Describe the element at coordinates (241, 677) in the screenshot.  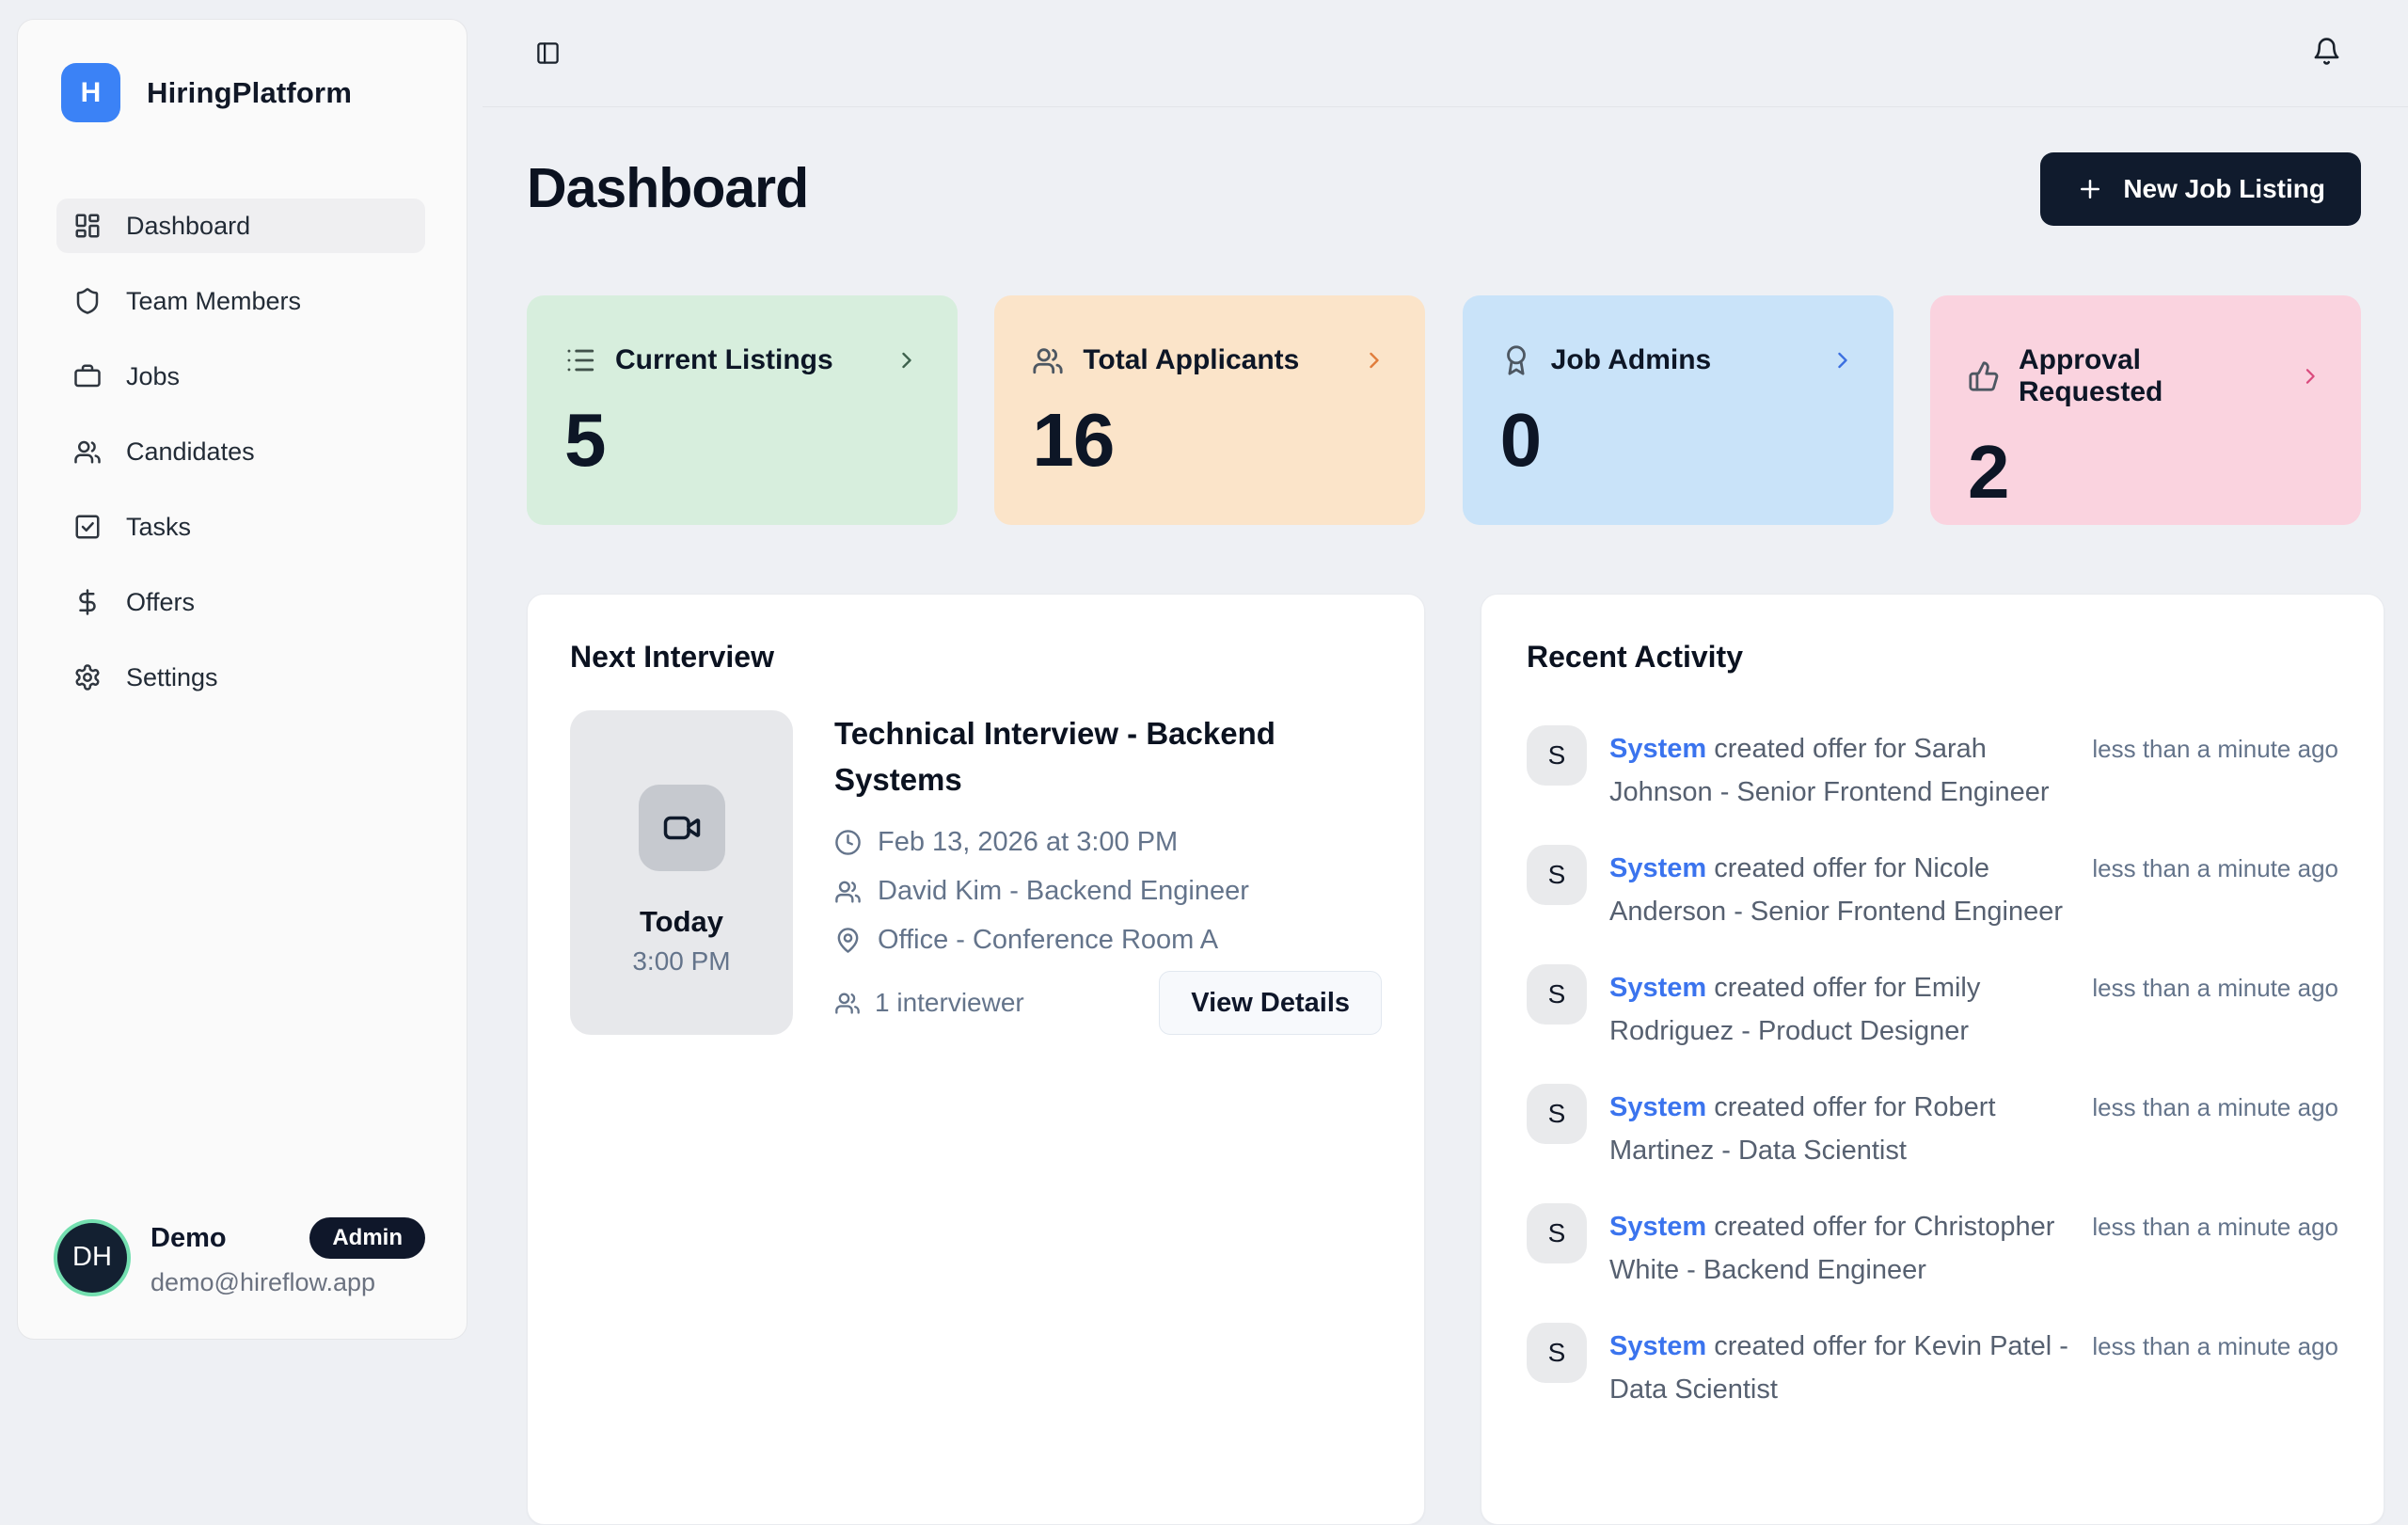
I see `sidebar-item-settings: Settings` at that location.